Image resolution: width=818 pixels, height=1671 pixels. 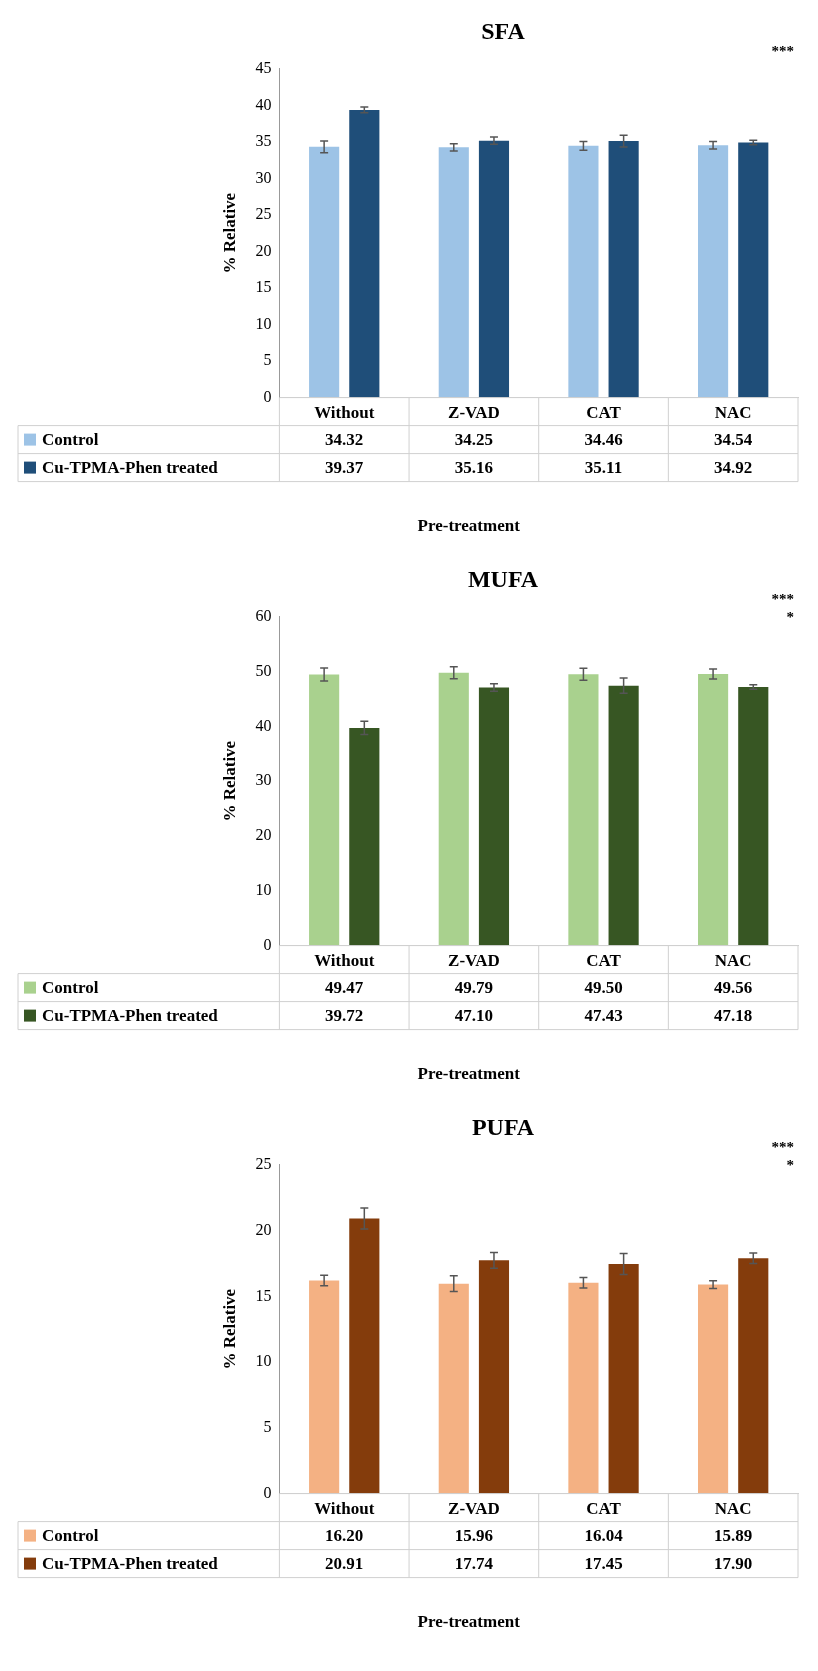 I want to click on y-tick-label: 60, so click(x=263, y=615).